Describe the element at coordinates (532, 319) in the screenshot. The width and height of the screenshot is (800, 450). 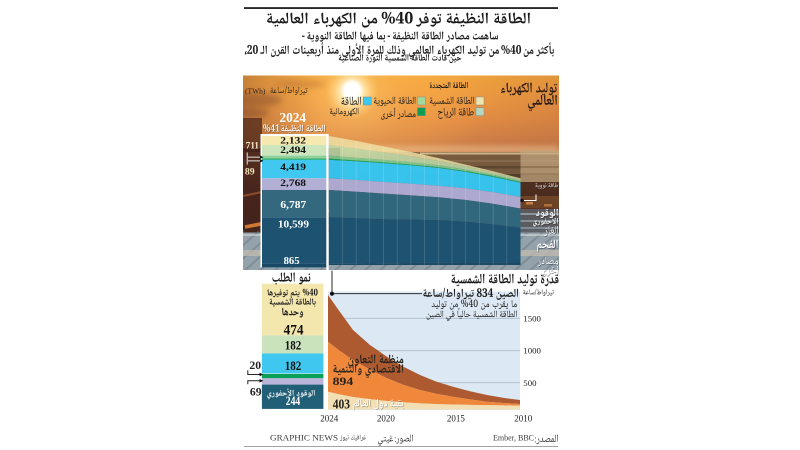
I see `svg-text: 1500` at that location.